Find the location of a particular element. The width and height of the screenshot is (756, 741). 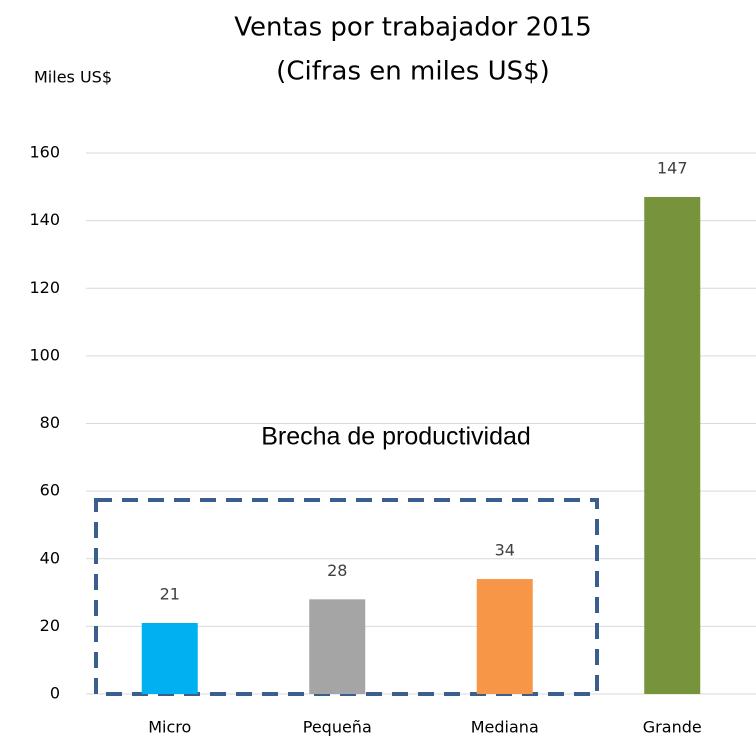

y-tick-label: 100 is located at coordinates (44, 354).